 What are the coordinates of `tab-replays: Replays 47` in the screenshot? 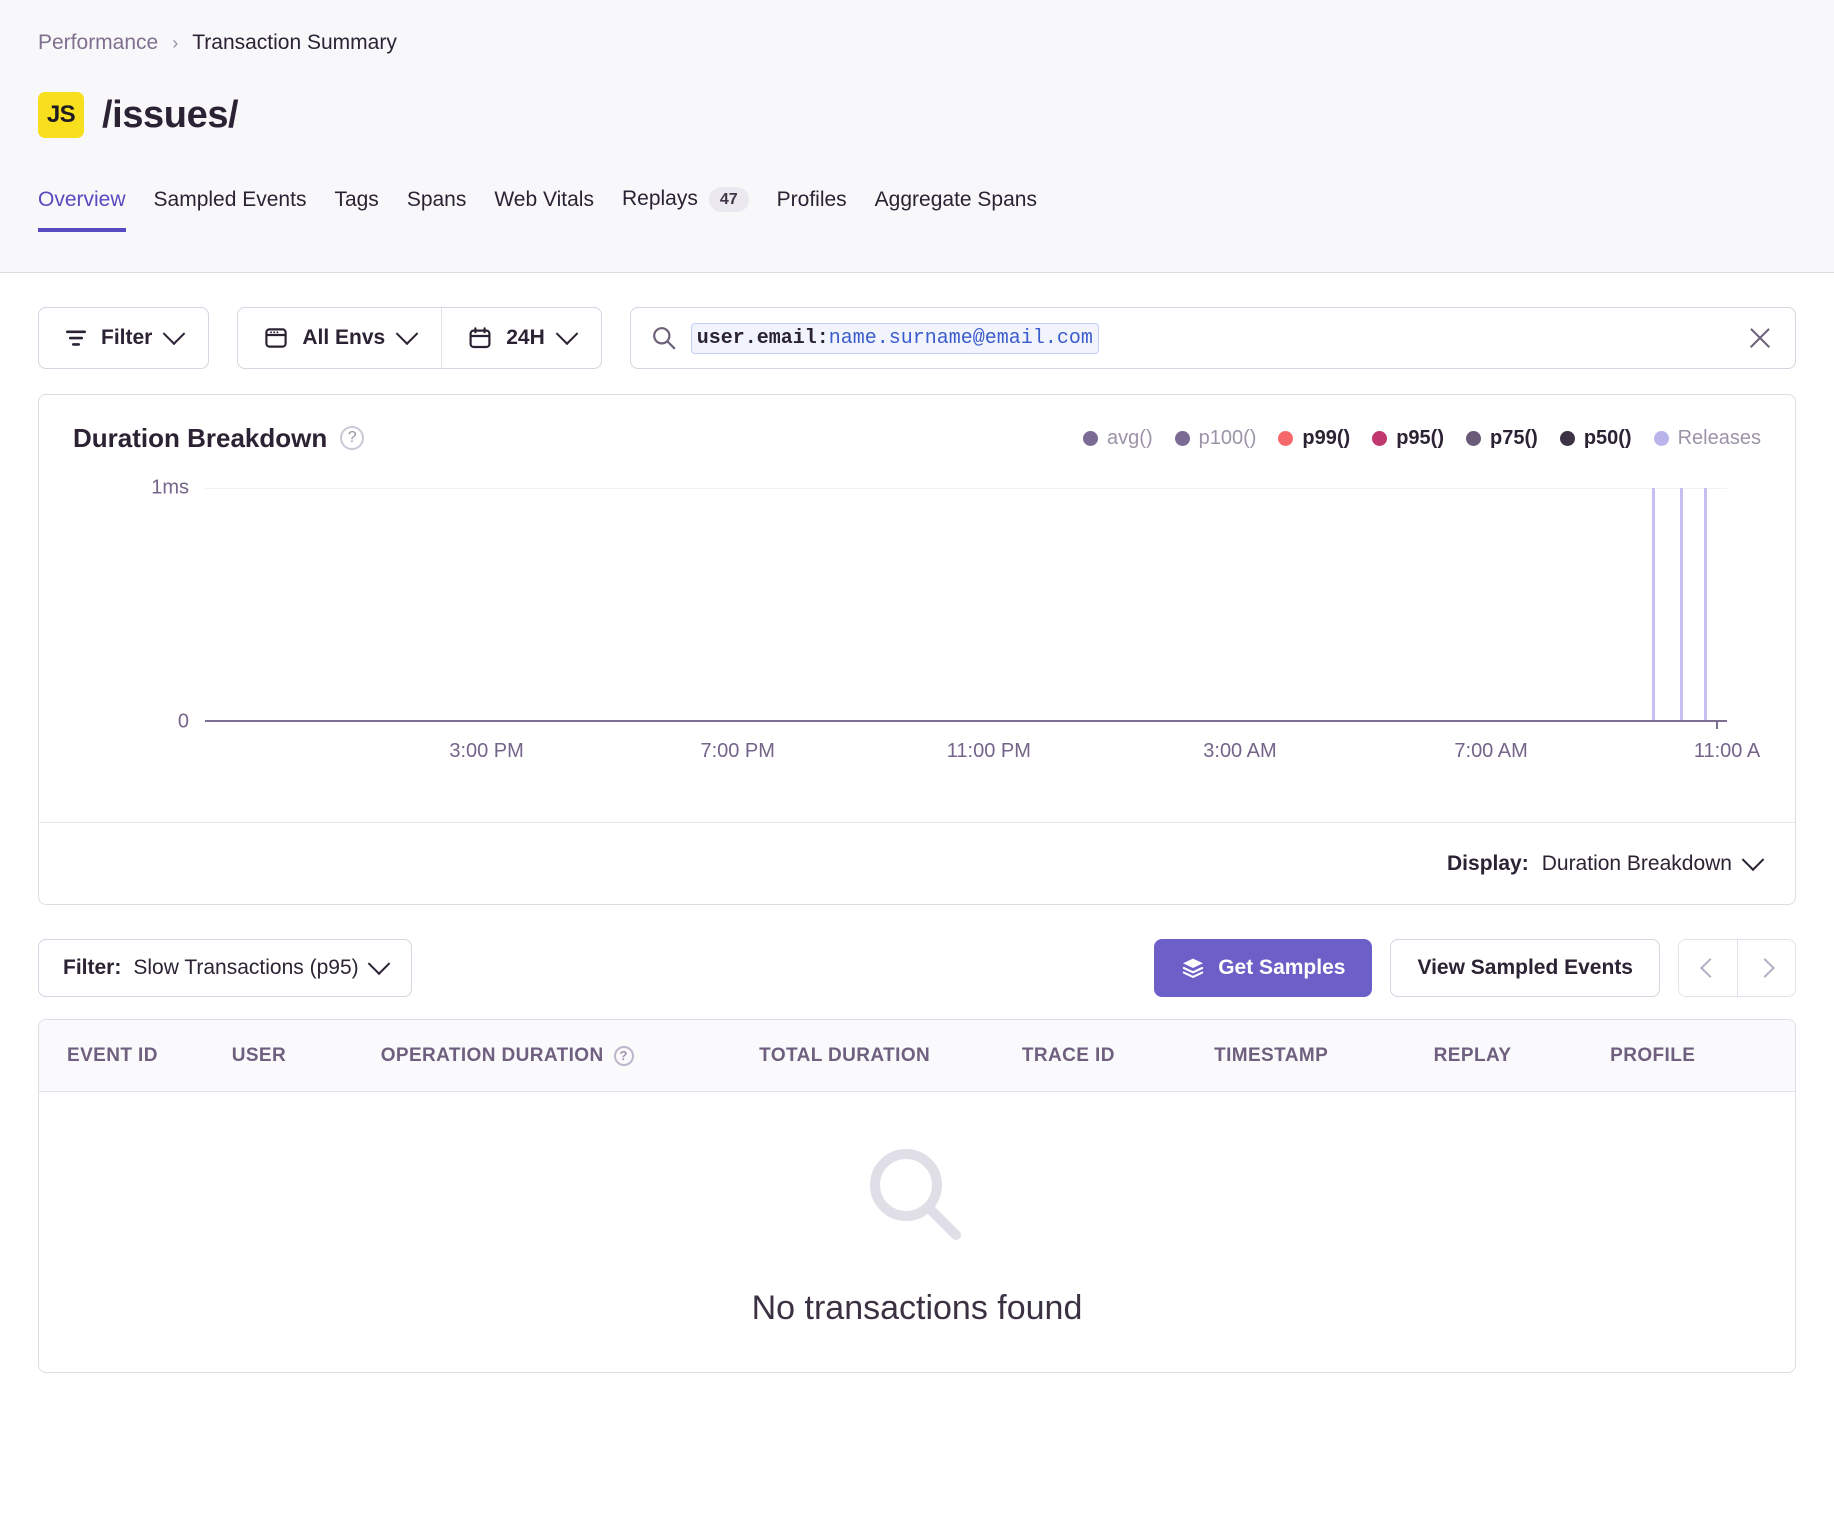 It's located at (685, 209).